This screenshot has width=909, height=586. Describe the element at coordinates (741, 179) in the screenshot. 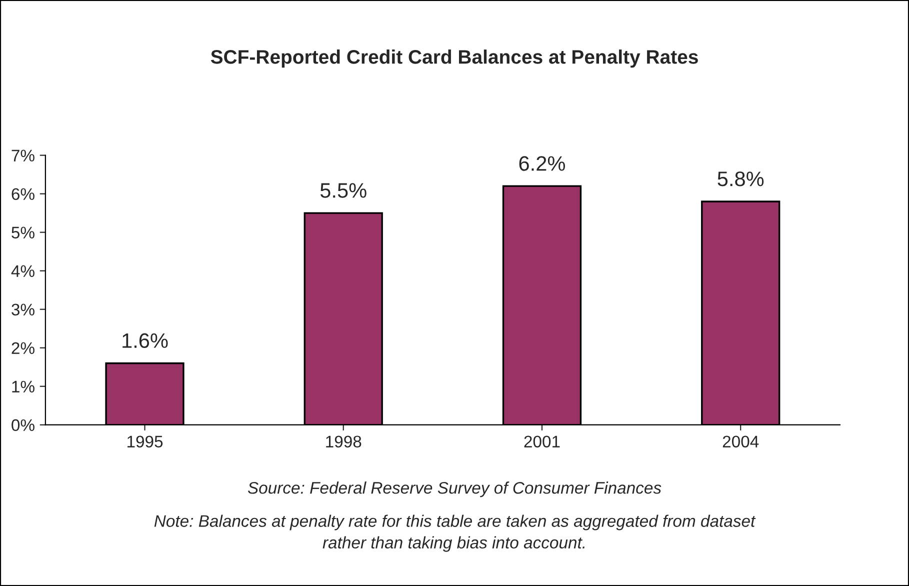

I see `data-label: 5.8%` at that location.